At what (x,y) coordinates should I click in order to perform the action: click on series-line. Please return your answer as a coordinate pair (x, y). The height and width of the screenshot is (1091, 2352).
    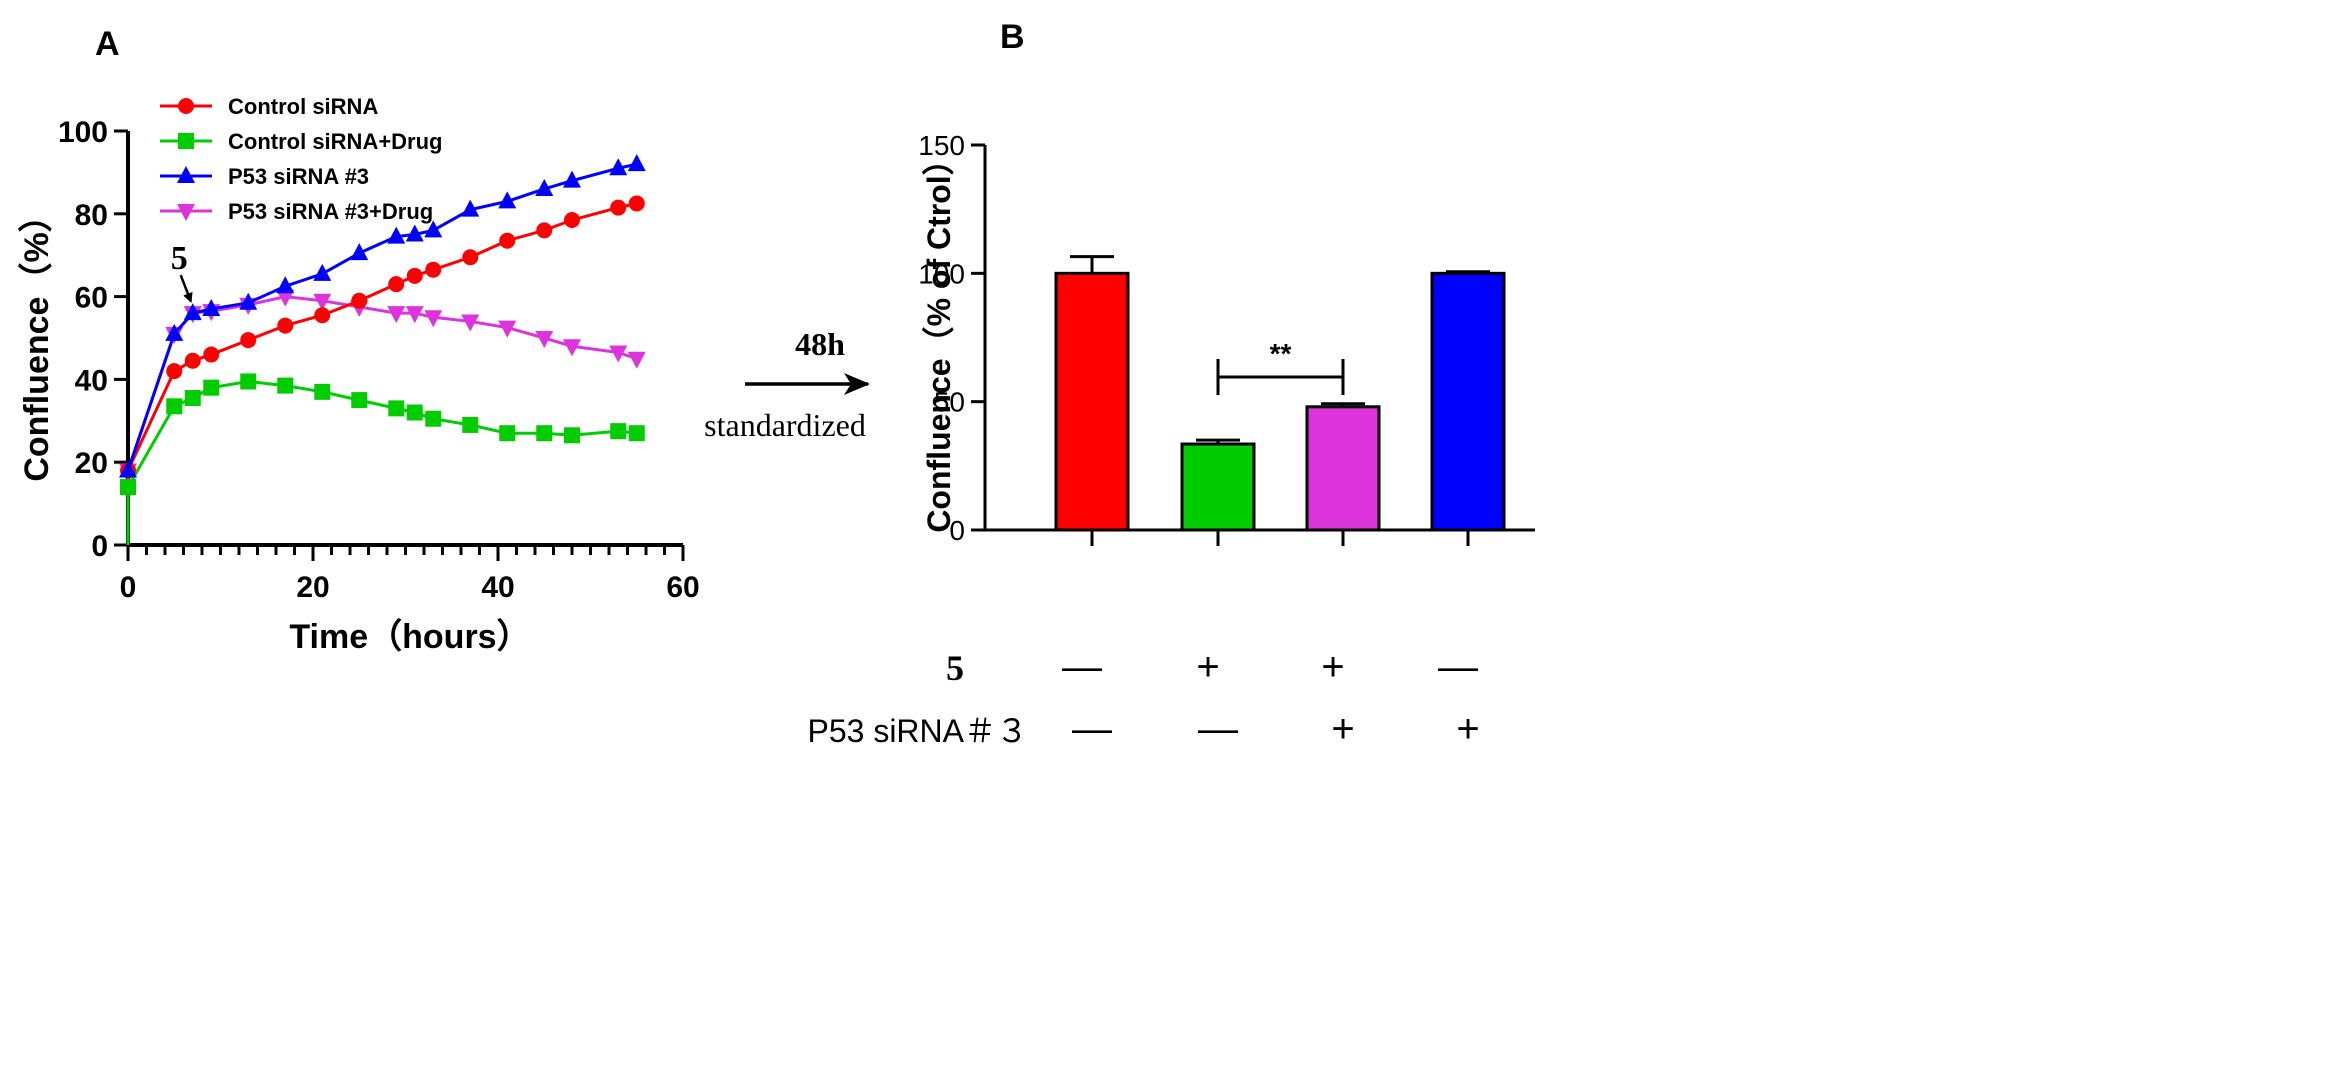
    Looking at the image, I should click on (381, 433).